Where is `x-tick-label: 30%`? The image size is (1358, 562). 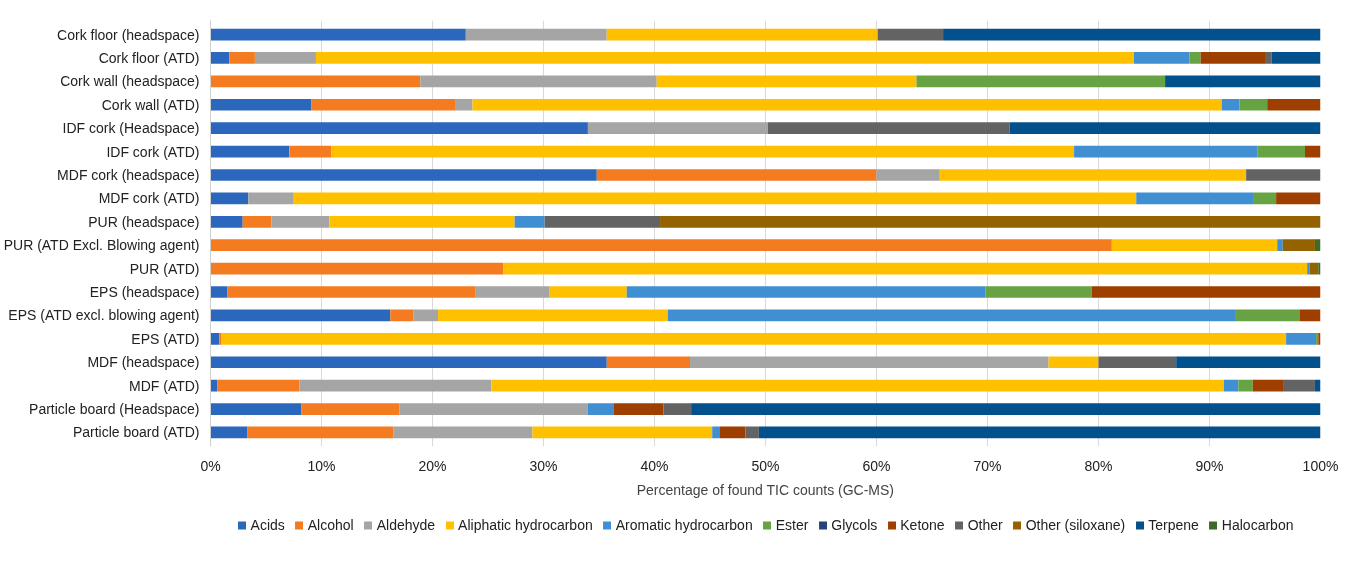
x-tick-label: 30% is located at coordinates (543, 465).